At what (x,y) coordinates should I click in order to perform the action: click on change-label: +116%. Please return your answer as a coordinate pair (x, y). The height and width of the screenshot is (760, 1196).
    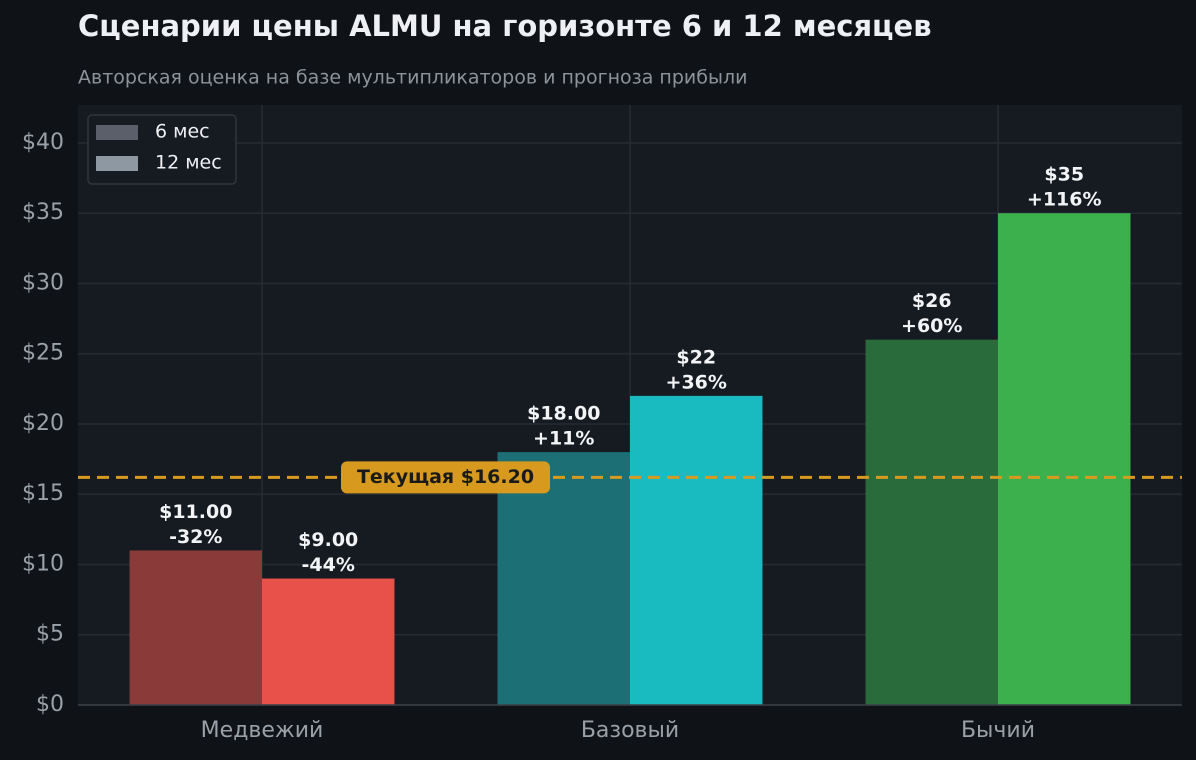
    Looking at the image, I should click on (1064, 200).